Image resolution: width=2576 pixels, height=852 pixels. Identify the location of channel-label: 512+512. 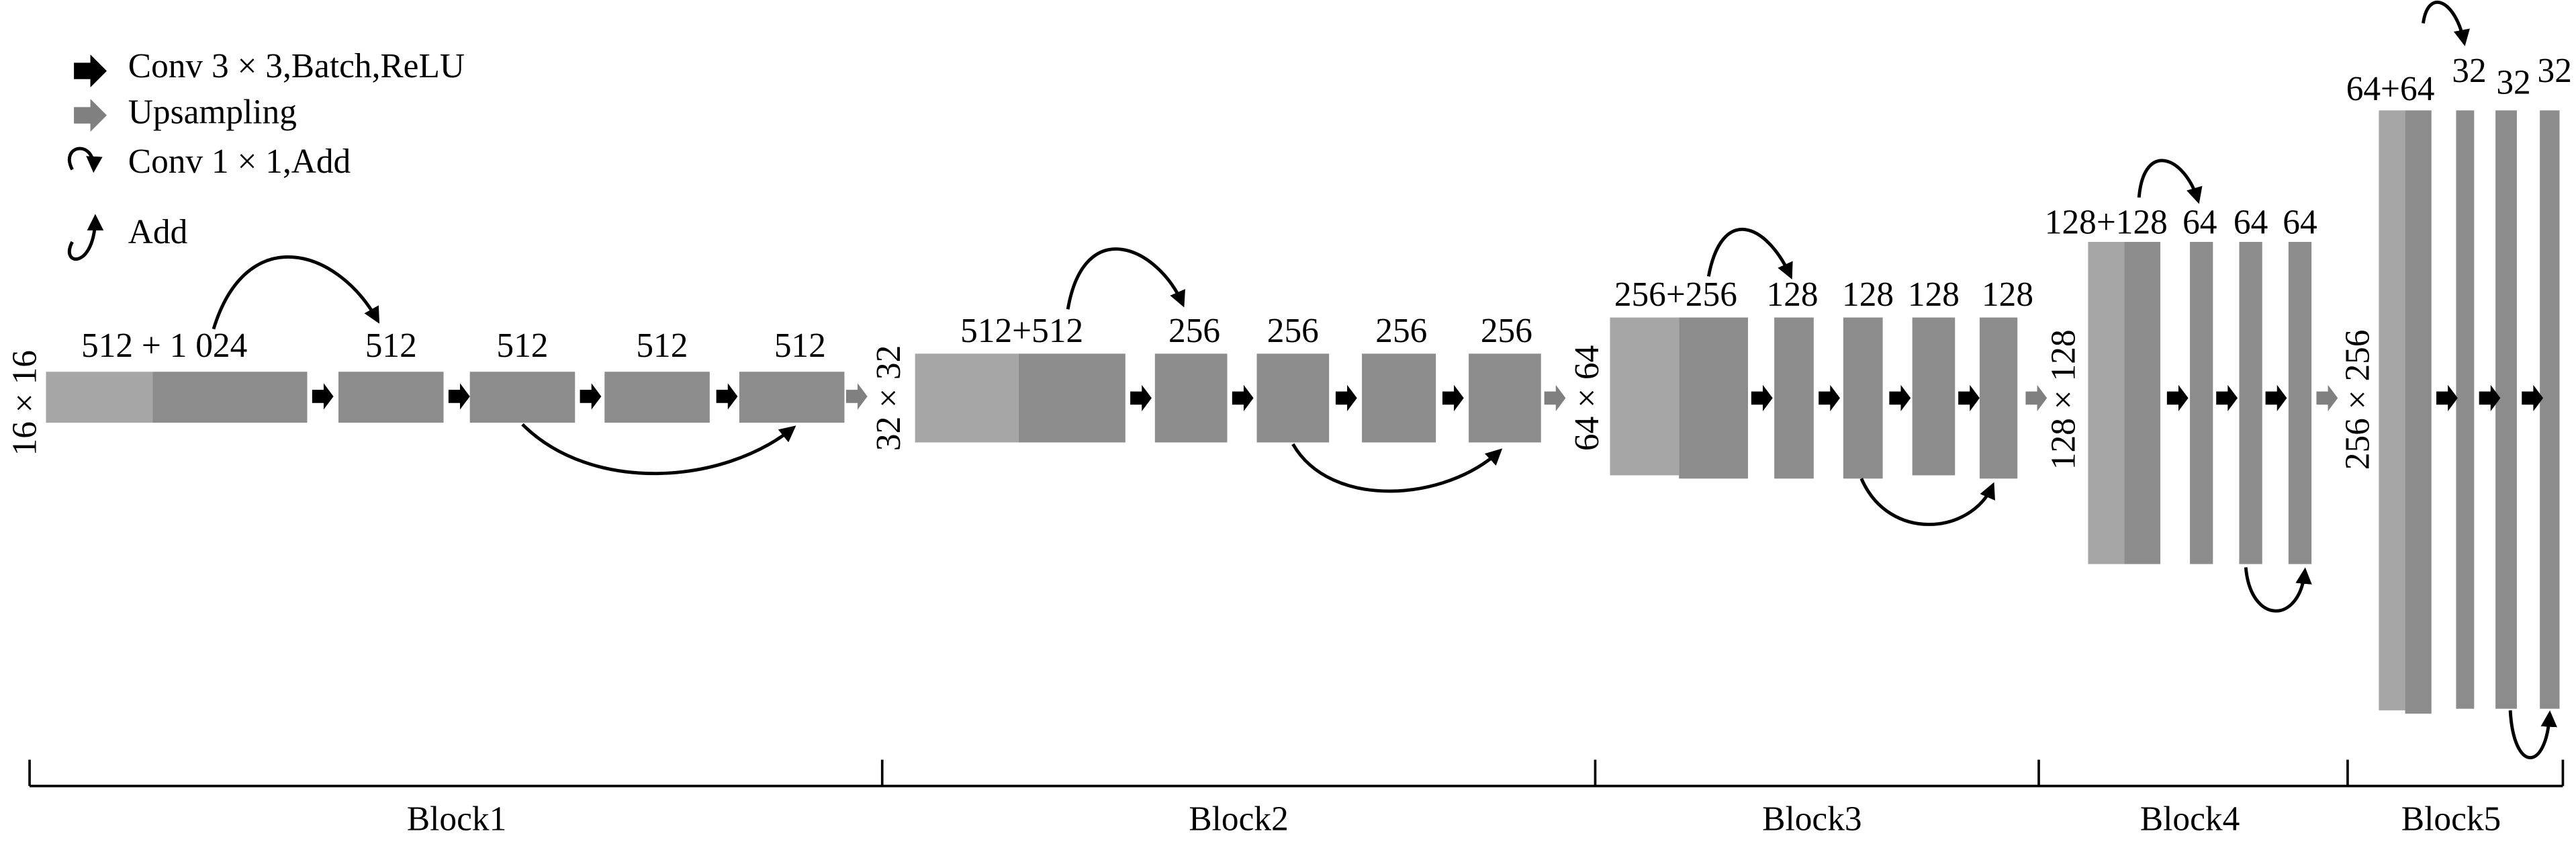
(1021, 331).